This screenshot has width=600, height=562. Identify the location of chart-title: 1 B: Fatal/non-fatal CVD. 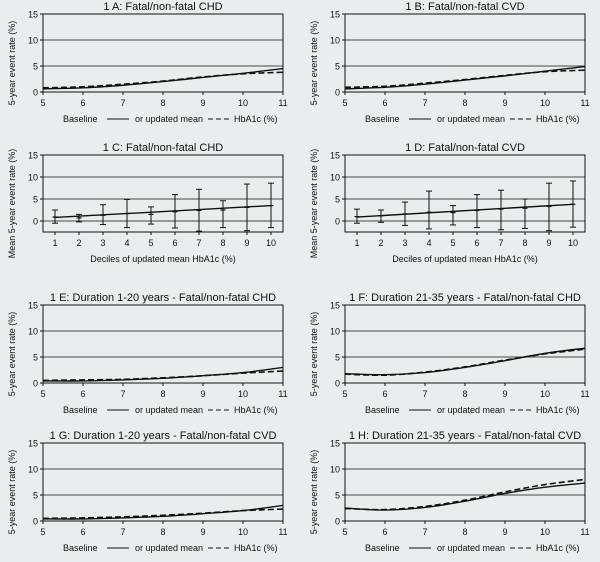
(464, 7).